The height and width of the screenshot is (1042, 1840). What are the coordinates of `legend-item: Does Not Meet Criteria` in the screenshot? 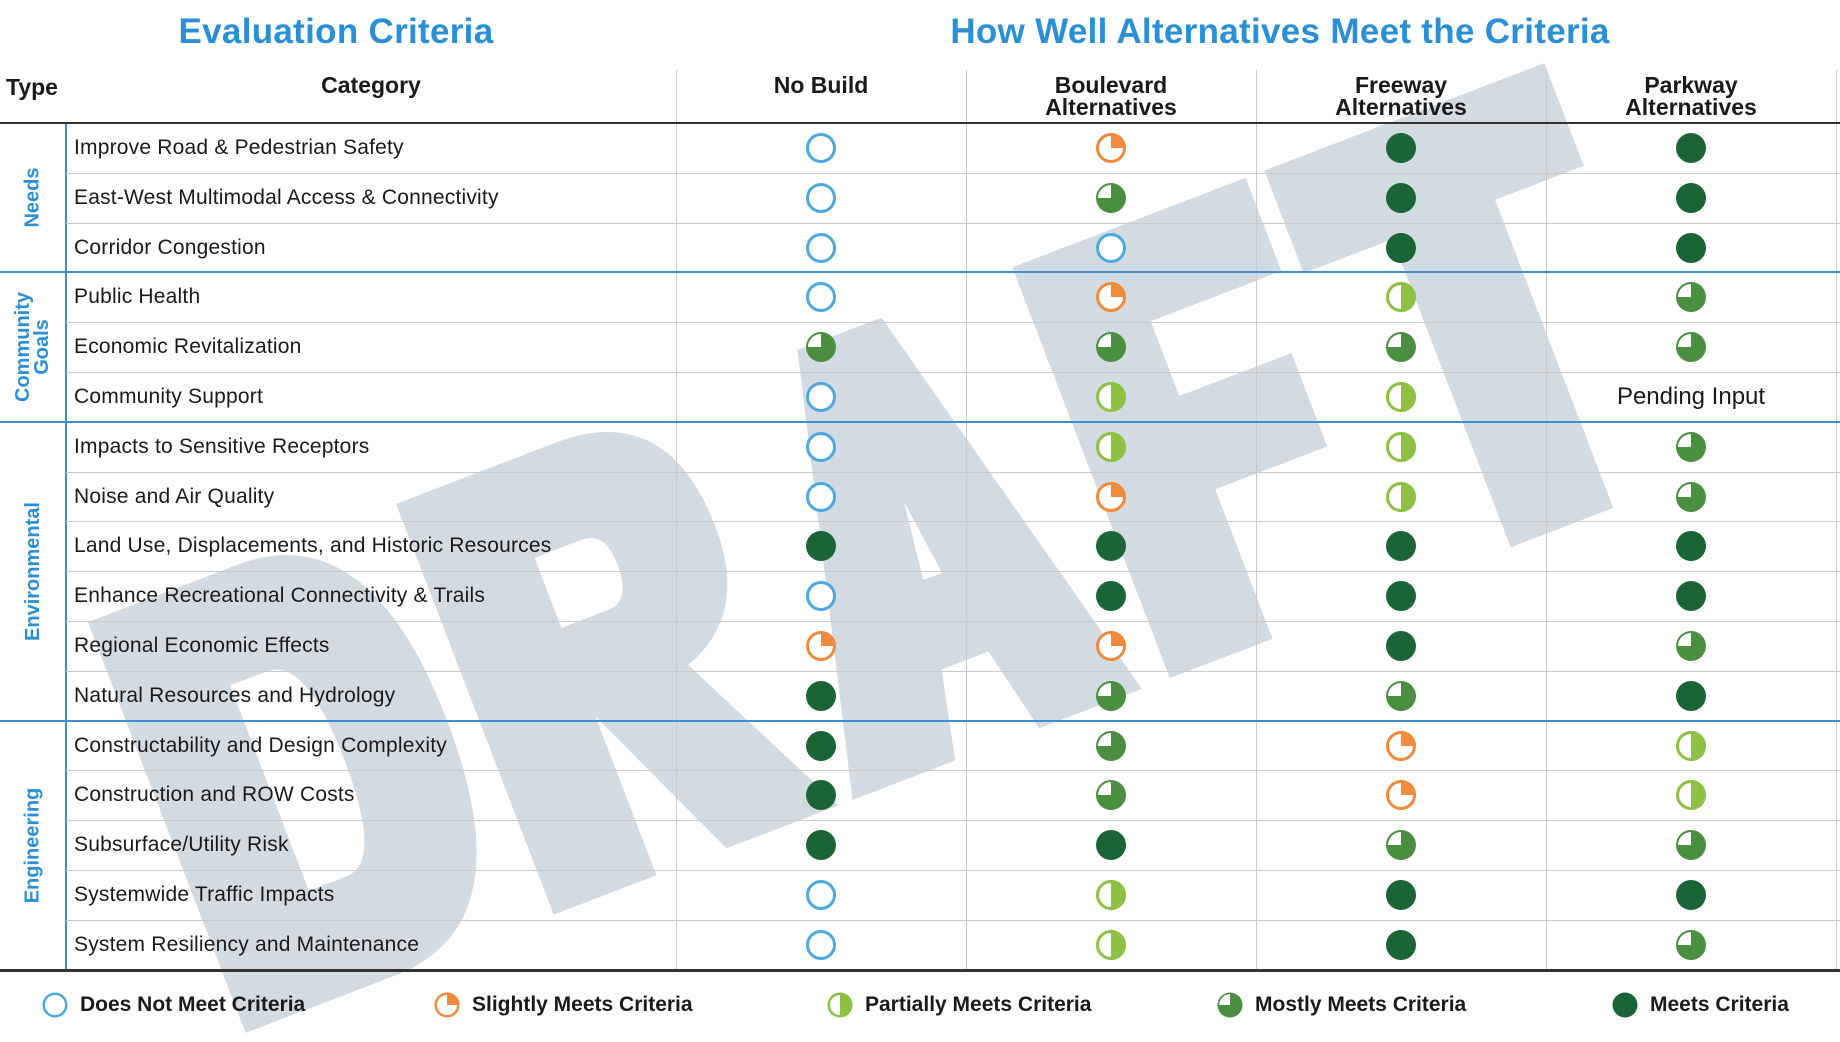 It's located at (172, 1005).